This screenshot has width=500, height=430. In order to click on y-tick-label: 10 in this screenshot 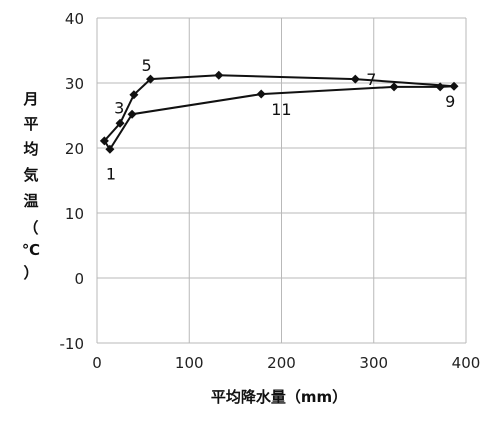, I will do `click(74, 214)`.